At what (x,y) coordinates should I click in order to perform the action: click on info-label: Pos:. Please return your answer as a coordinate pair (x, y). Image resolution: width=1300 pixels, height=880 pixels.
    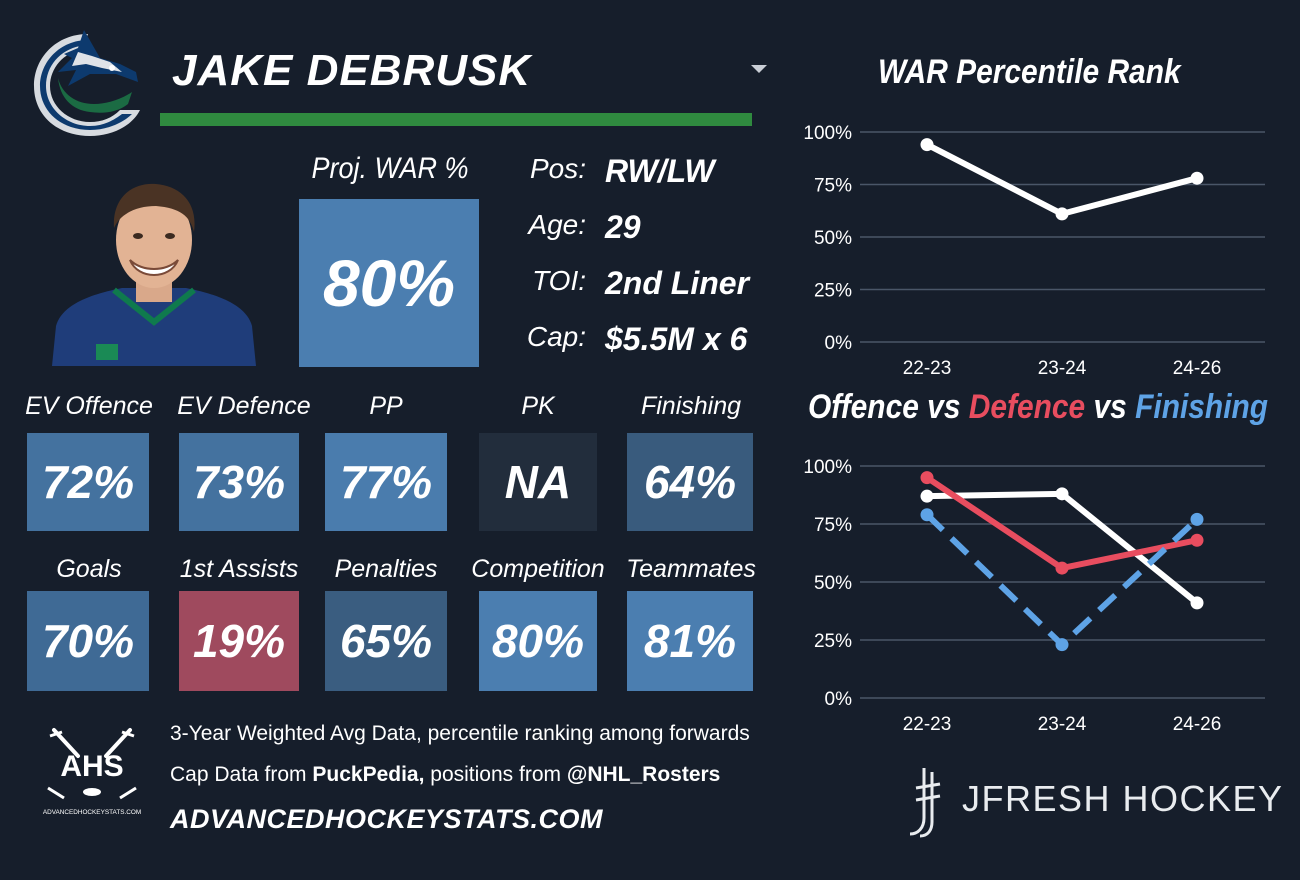
    Looking at the image, I should click on (557, 168).